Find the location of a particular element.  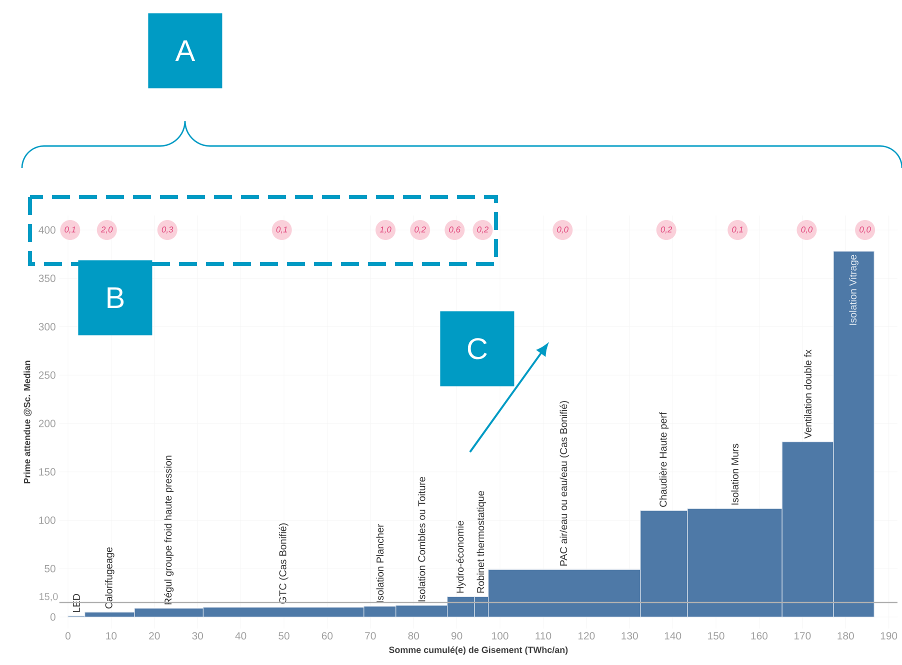

x-tick-label: 150 is located at coordinates (716, 636).